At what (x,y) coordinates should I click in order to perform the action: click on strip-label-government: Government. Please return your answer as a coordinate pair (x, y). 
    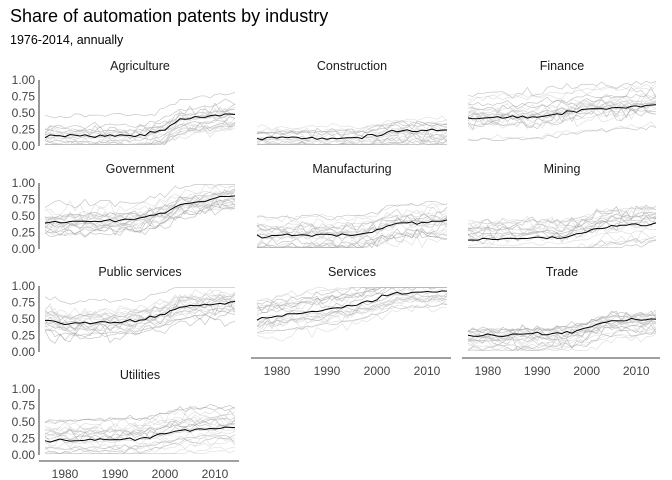
    Looking at the image, I should click on (140, 169).